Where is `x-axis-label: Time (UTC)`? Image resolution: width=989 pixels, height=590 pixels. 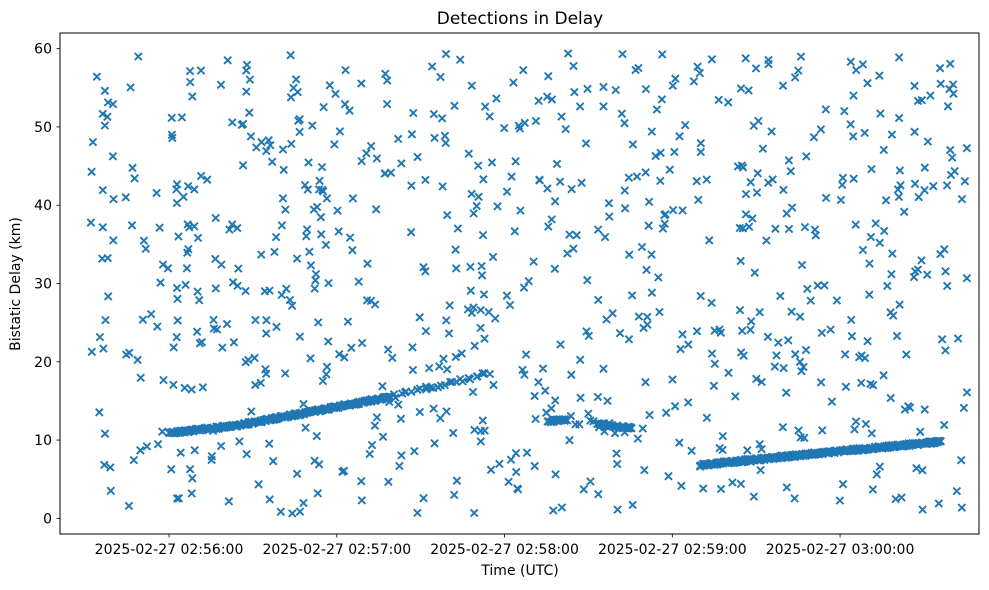 x-axis-label: Time (UTC) is located at coordinates (519, 571).